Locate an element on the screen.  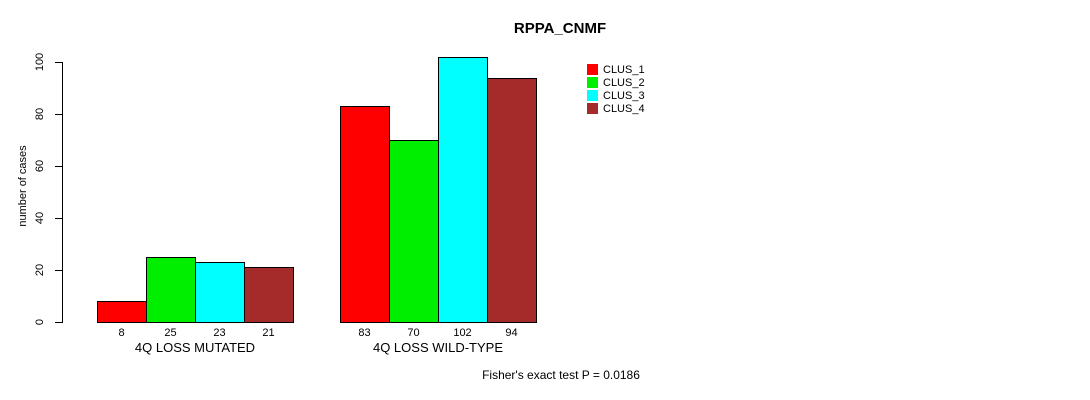
bar-clus_2-group2 is located at coordinates (414, 231).